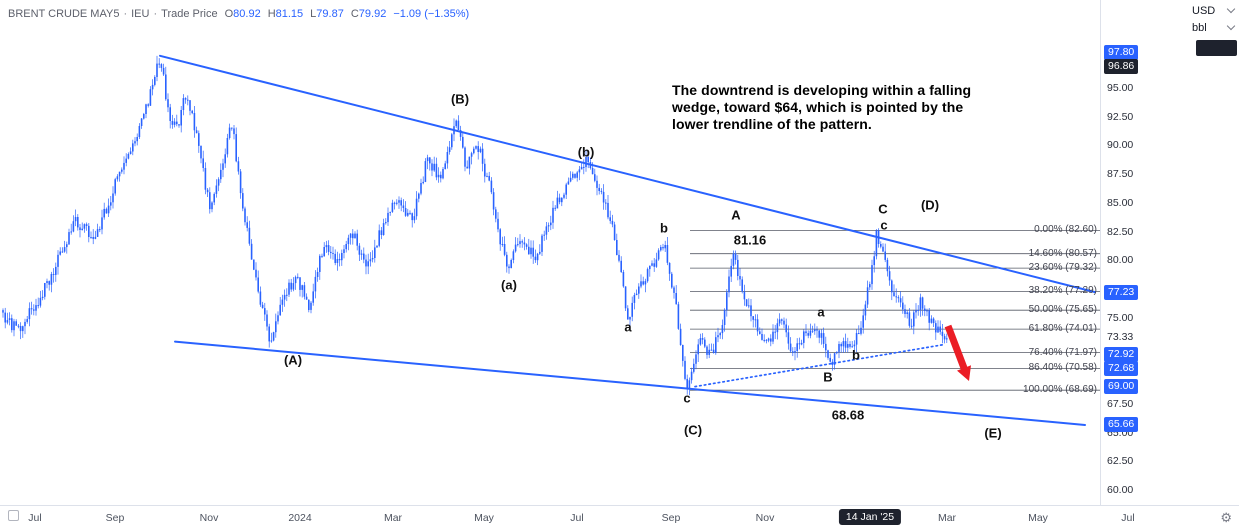 Image resolution: width=1239 pixels, height=529 pixels. What do you see at coordinates (431, 14) in the screenshot?
I see `change-value: −1.09 (−1.35%)` at bounding box center [431, 14].